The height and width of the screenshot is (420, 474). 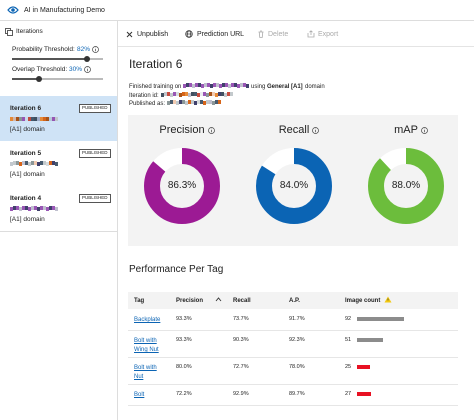 I want to click on metric-value: 84.0%, so click(x=294, y=185).